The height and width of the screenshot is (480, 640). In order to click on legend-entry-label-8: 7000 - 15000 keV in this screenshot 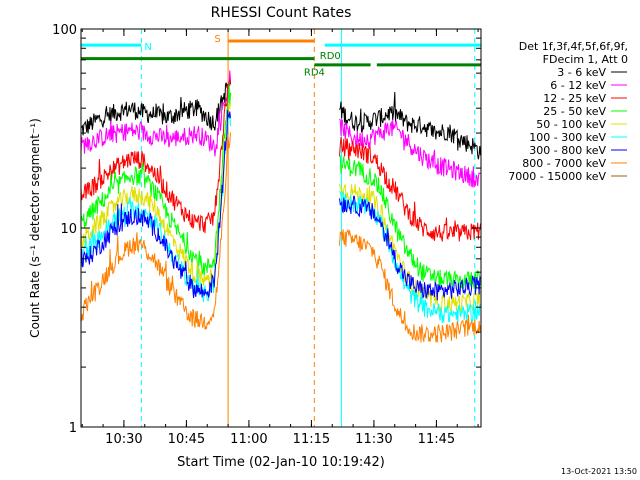, I will do `click(557, 176)`.